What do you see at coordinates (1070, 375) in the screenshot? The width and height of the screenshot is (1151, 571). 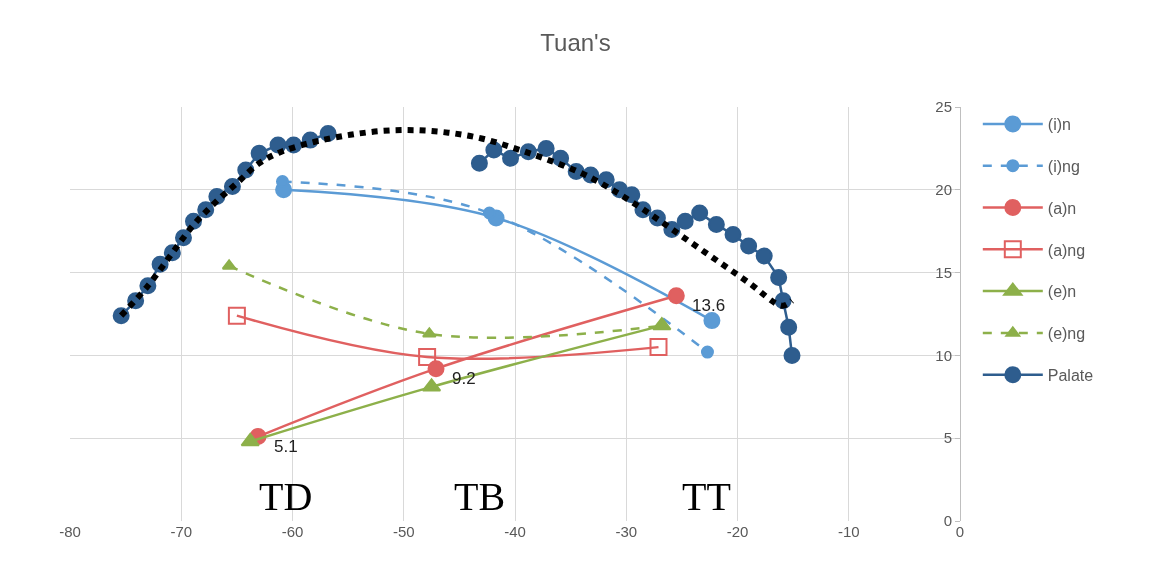 I see `legend-label: Palate` at bounding box center [1070, 375].